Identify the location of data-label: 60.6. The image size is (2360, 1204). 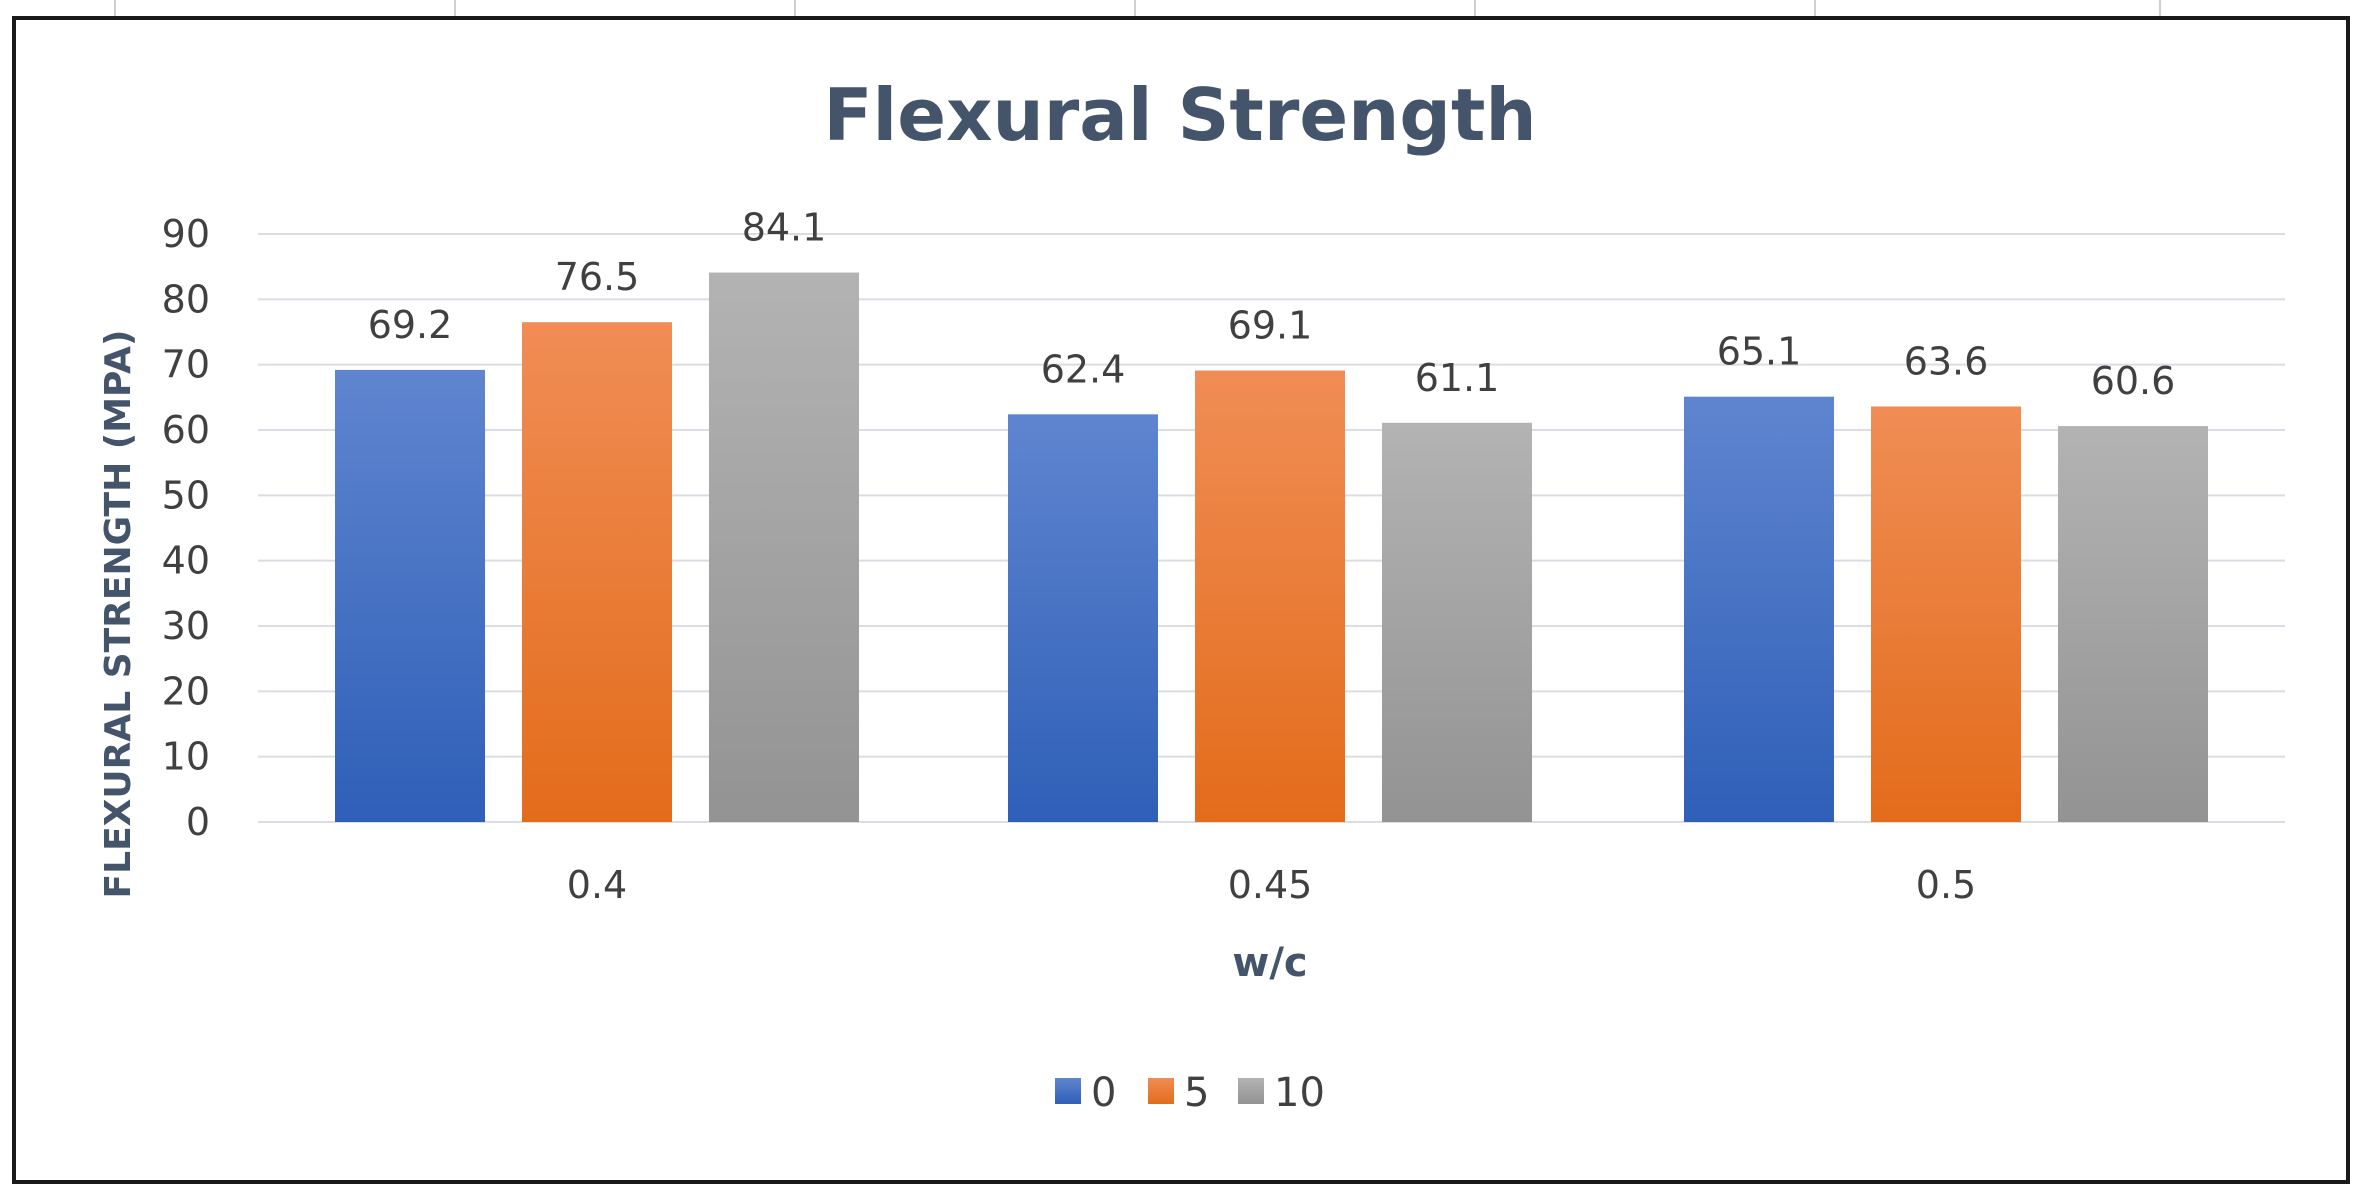
(2133, 381).